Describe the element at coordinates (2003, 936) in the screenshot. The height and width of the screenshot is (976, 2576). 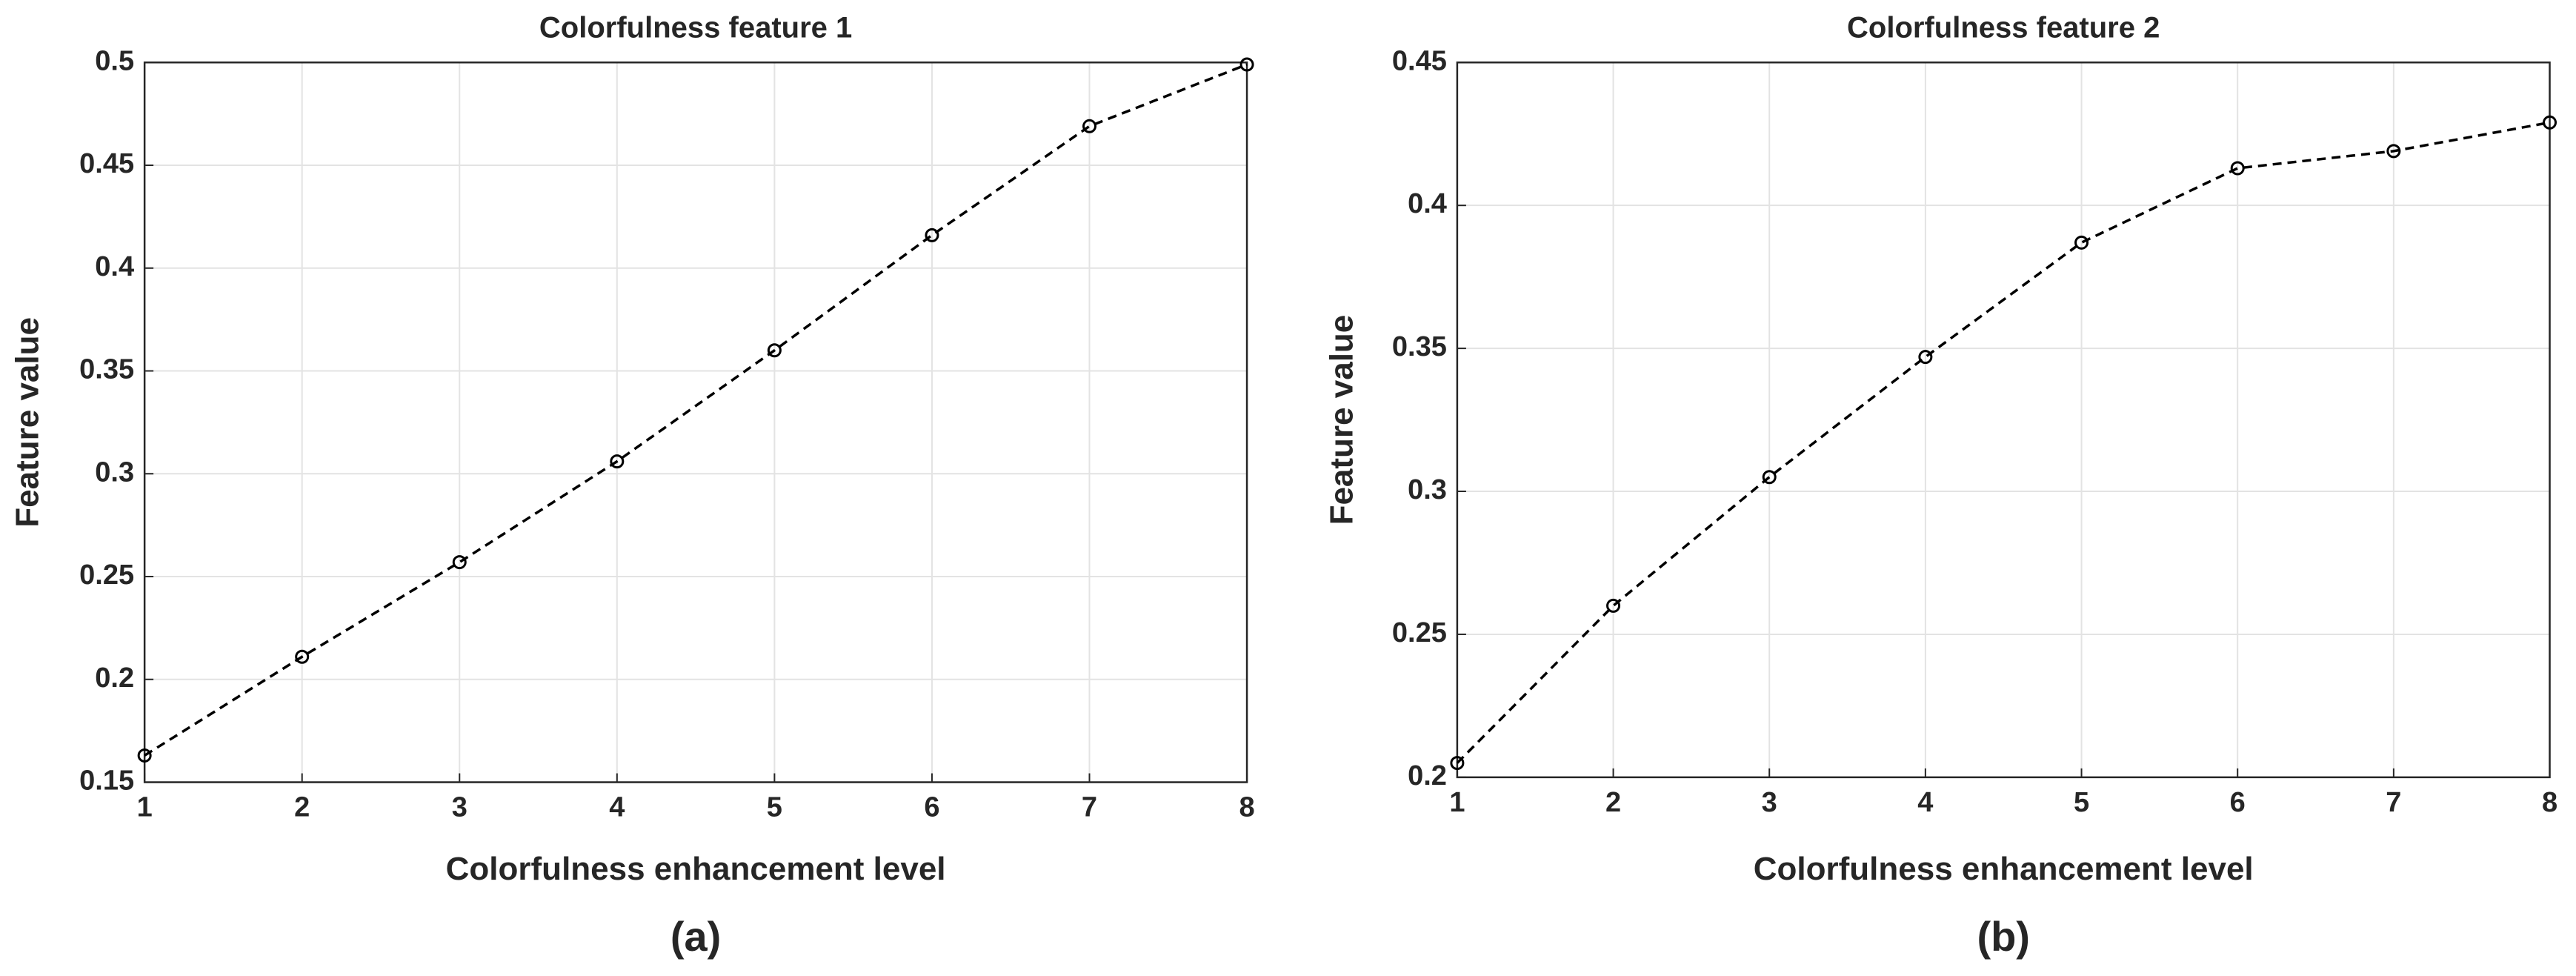
I see `panel-label: (b)` at that location.